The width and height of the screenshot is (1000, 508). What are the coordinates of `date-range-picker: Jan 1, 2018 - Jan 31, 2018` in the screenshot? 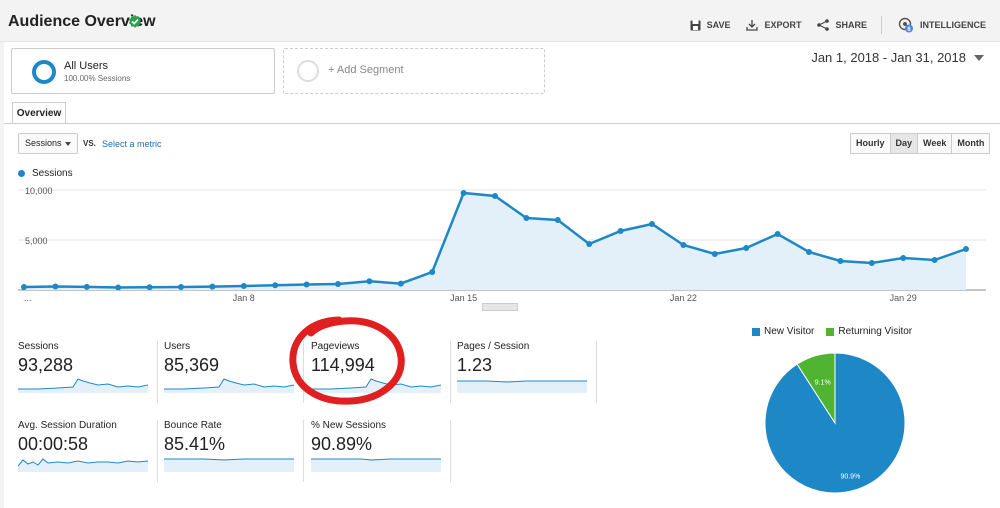 It's located at (897, 57).